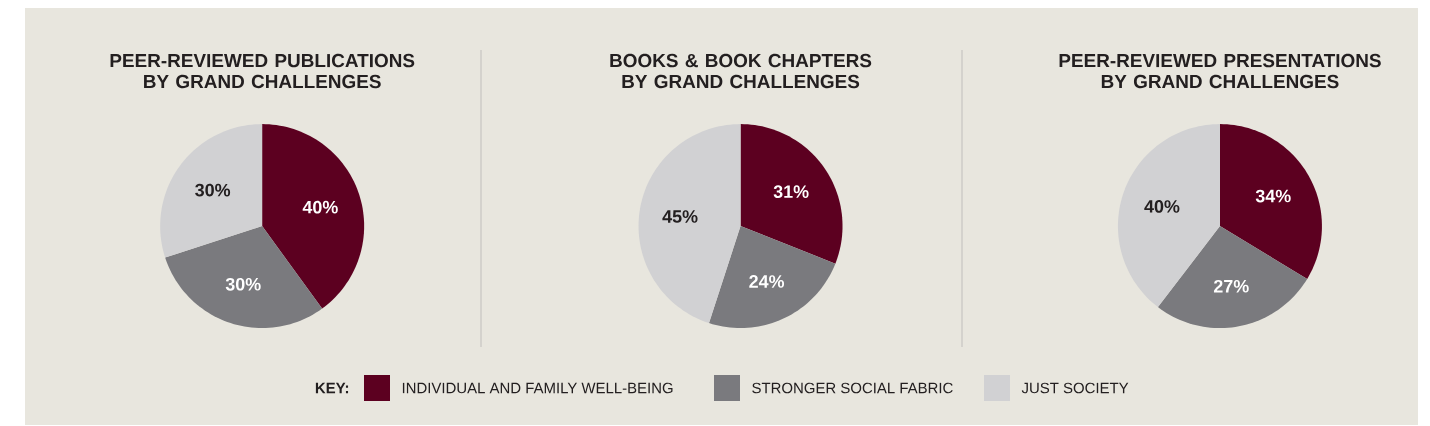 The width and height of the screenshot is (1430, 426). What do you see at coordinates (852, 388) in the screenshot?
I see `legend-label: STRONGER SOCIAL FABRIC` at bounding box center [852, 388].